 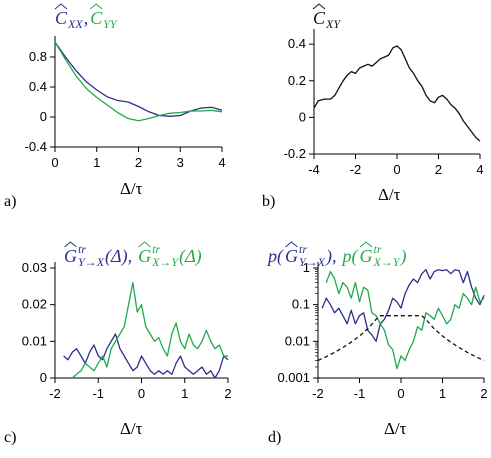 What do you see at coordinates (295, 153) in the screenshot?
I see `y-tick-label: -0.2` at bounding box center [295, 153].